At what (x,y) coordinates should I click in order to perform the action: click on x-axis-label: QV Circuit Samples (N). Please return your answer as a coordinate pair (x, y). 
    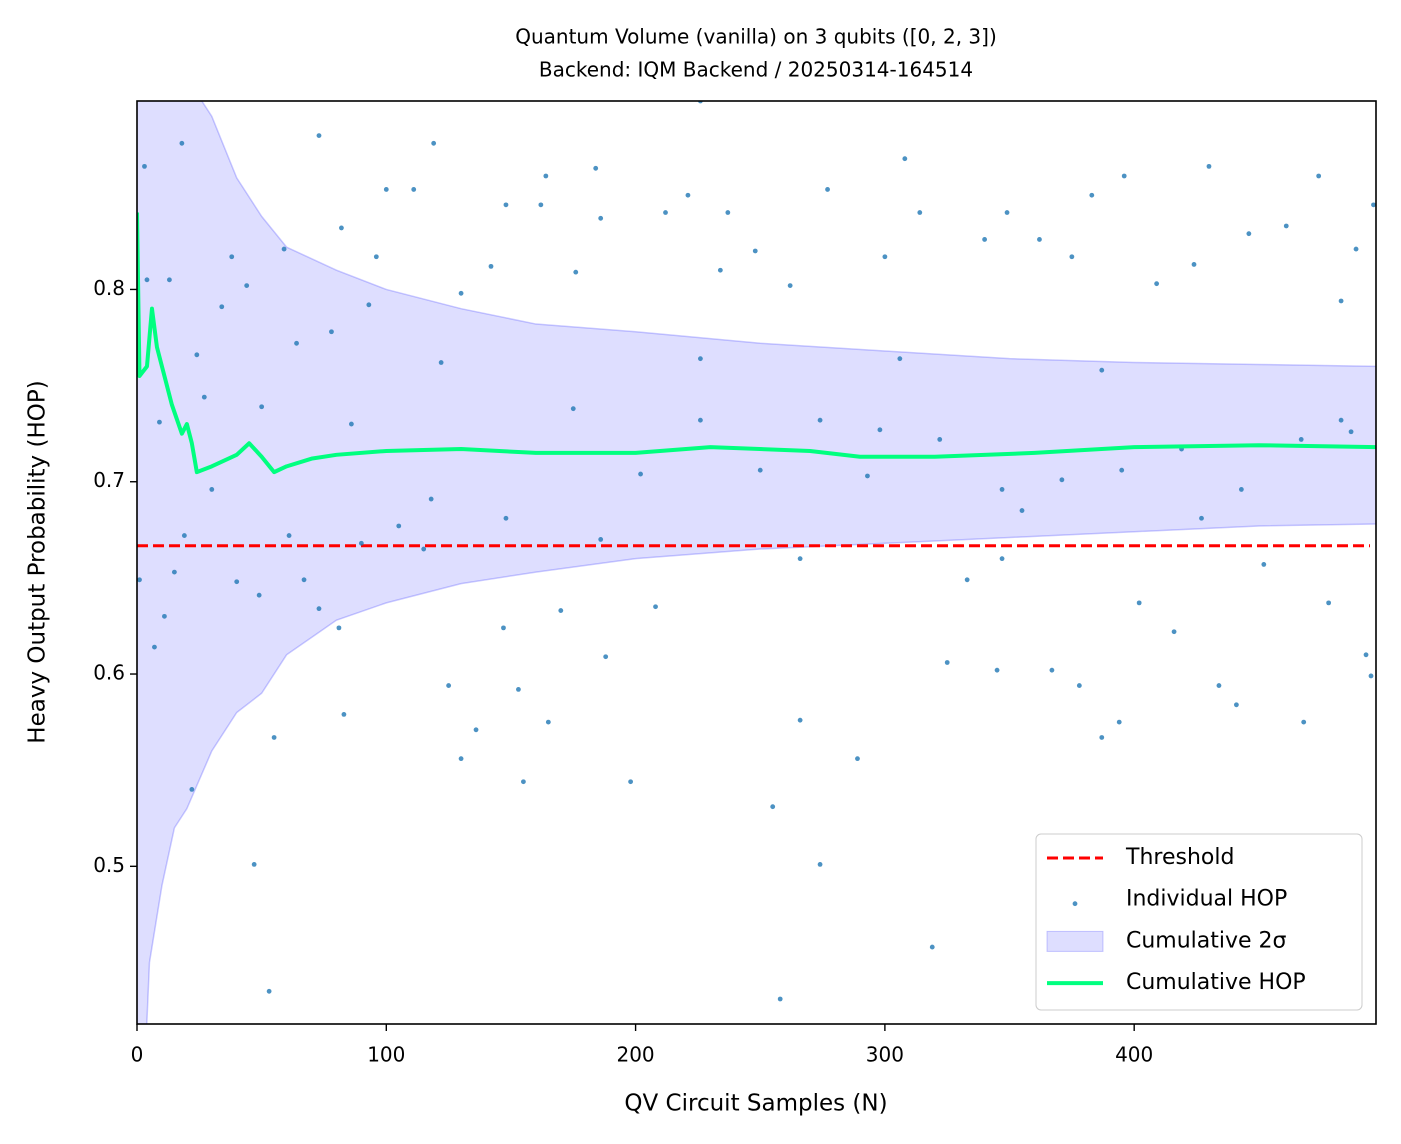
    Looking at the image, I should click on (755, 1104).